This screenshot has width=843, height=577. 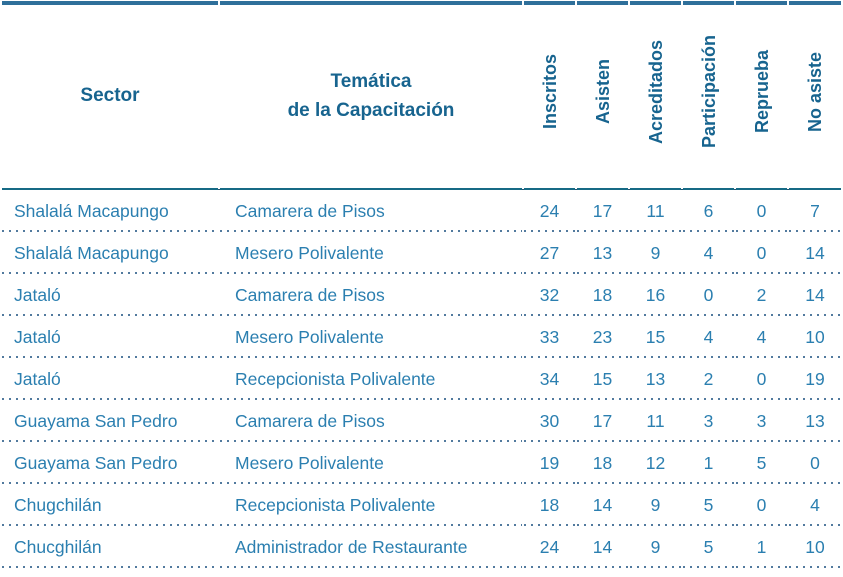 I want to click on column-header-reprueba: Reprueba, so click(x=761, y=95).